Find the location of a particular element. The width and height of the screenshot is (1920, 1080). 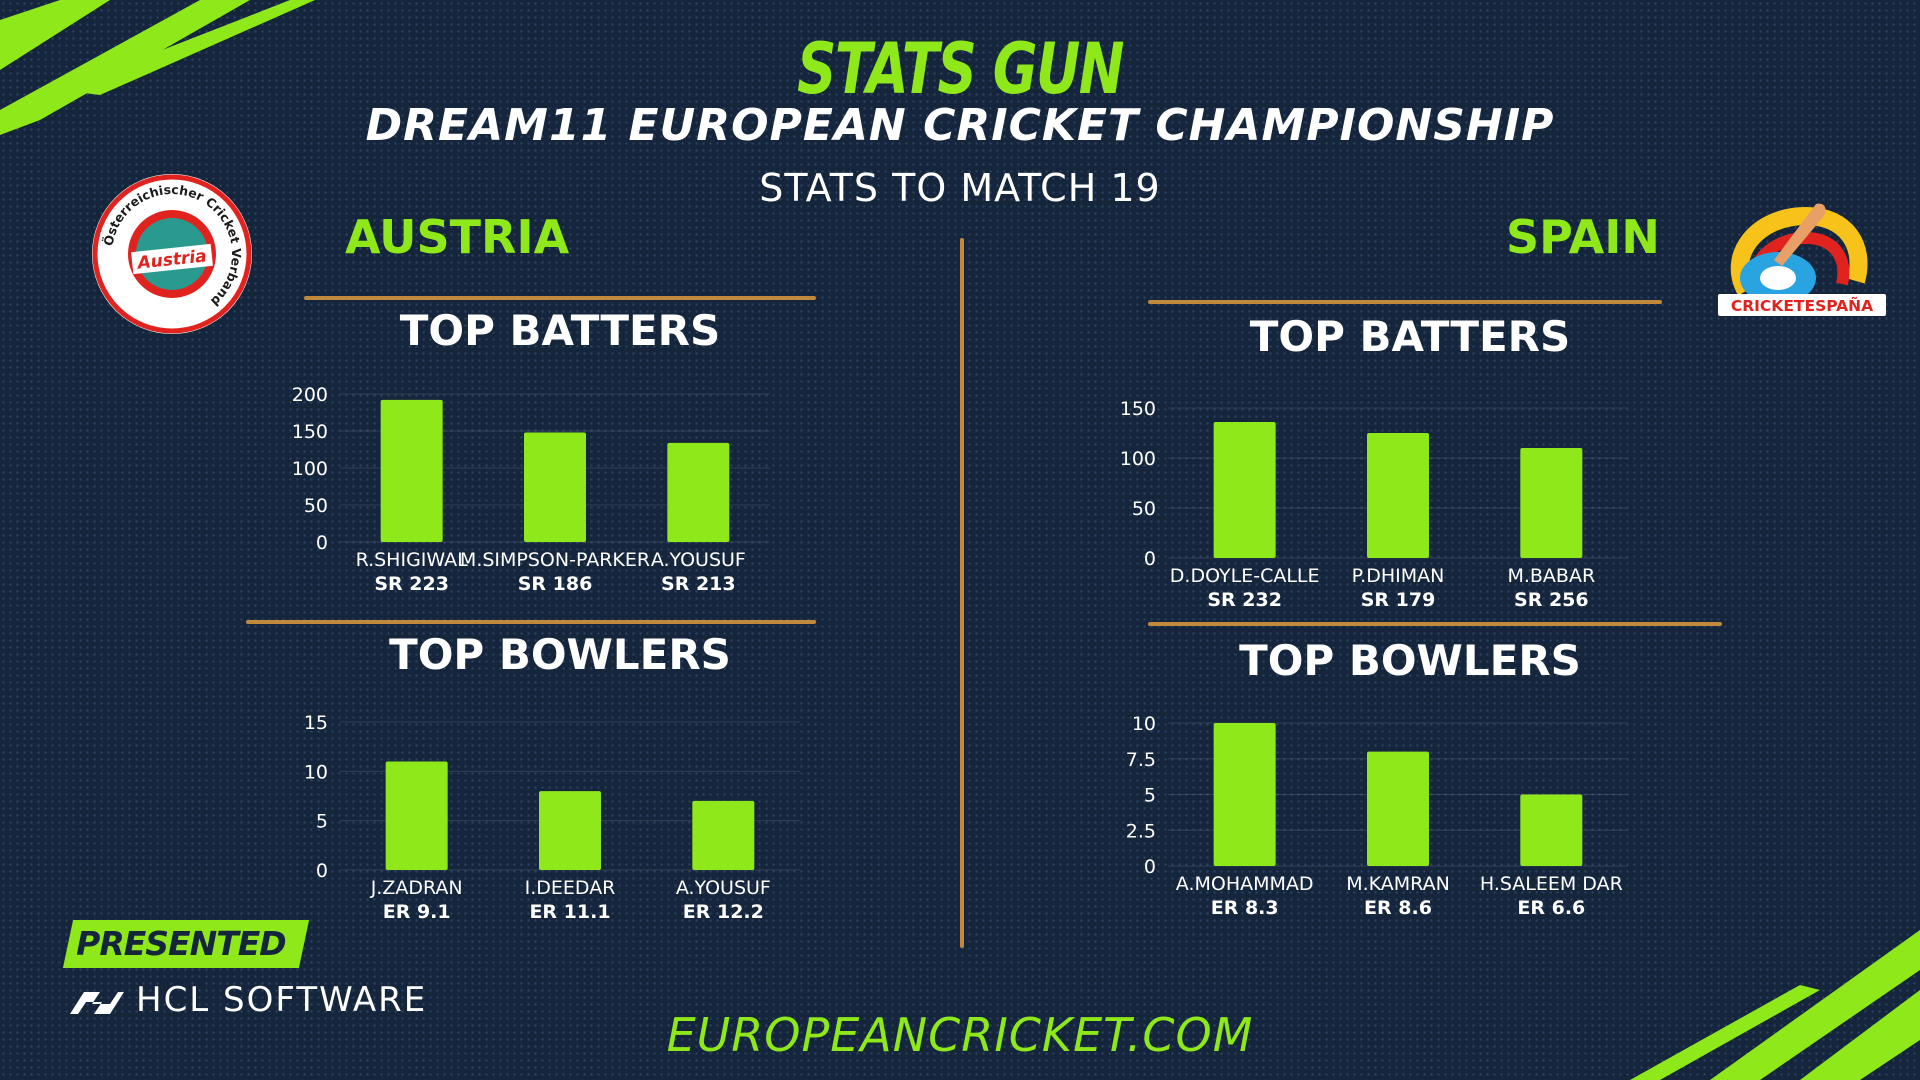

rate-label: SR 179 is located at coordinates (1398, 600).